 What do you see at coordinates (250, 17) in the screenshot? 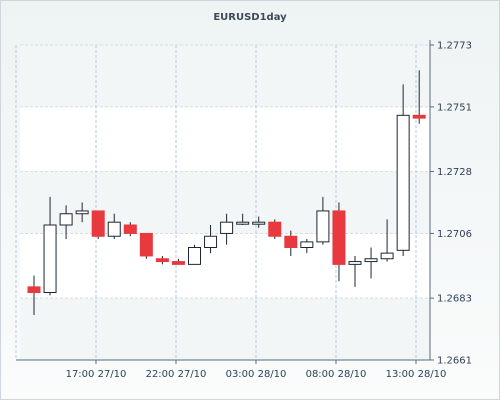
I see `chart-title: EURUSD1day` at bounding box center [250, 17].